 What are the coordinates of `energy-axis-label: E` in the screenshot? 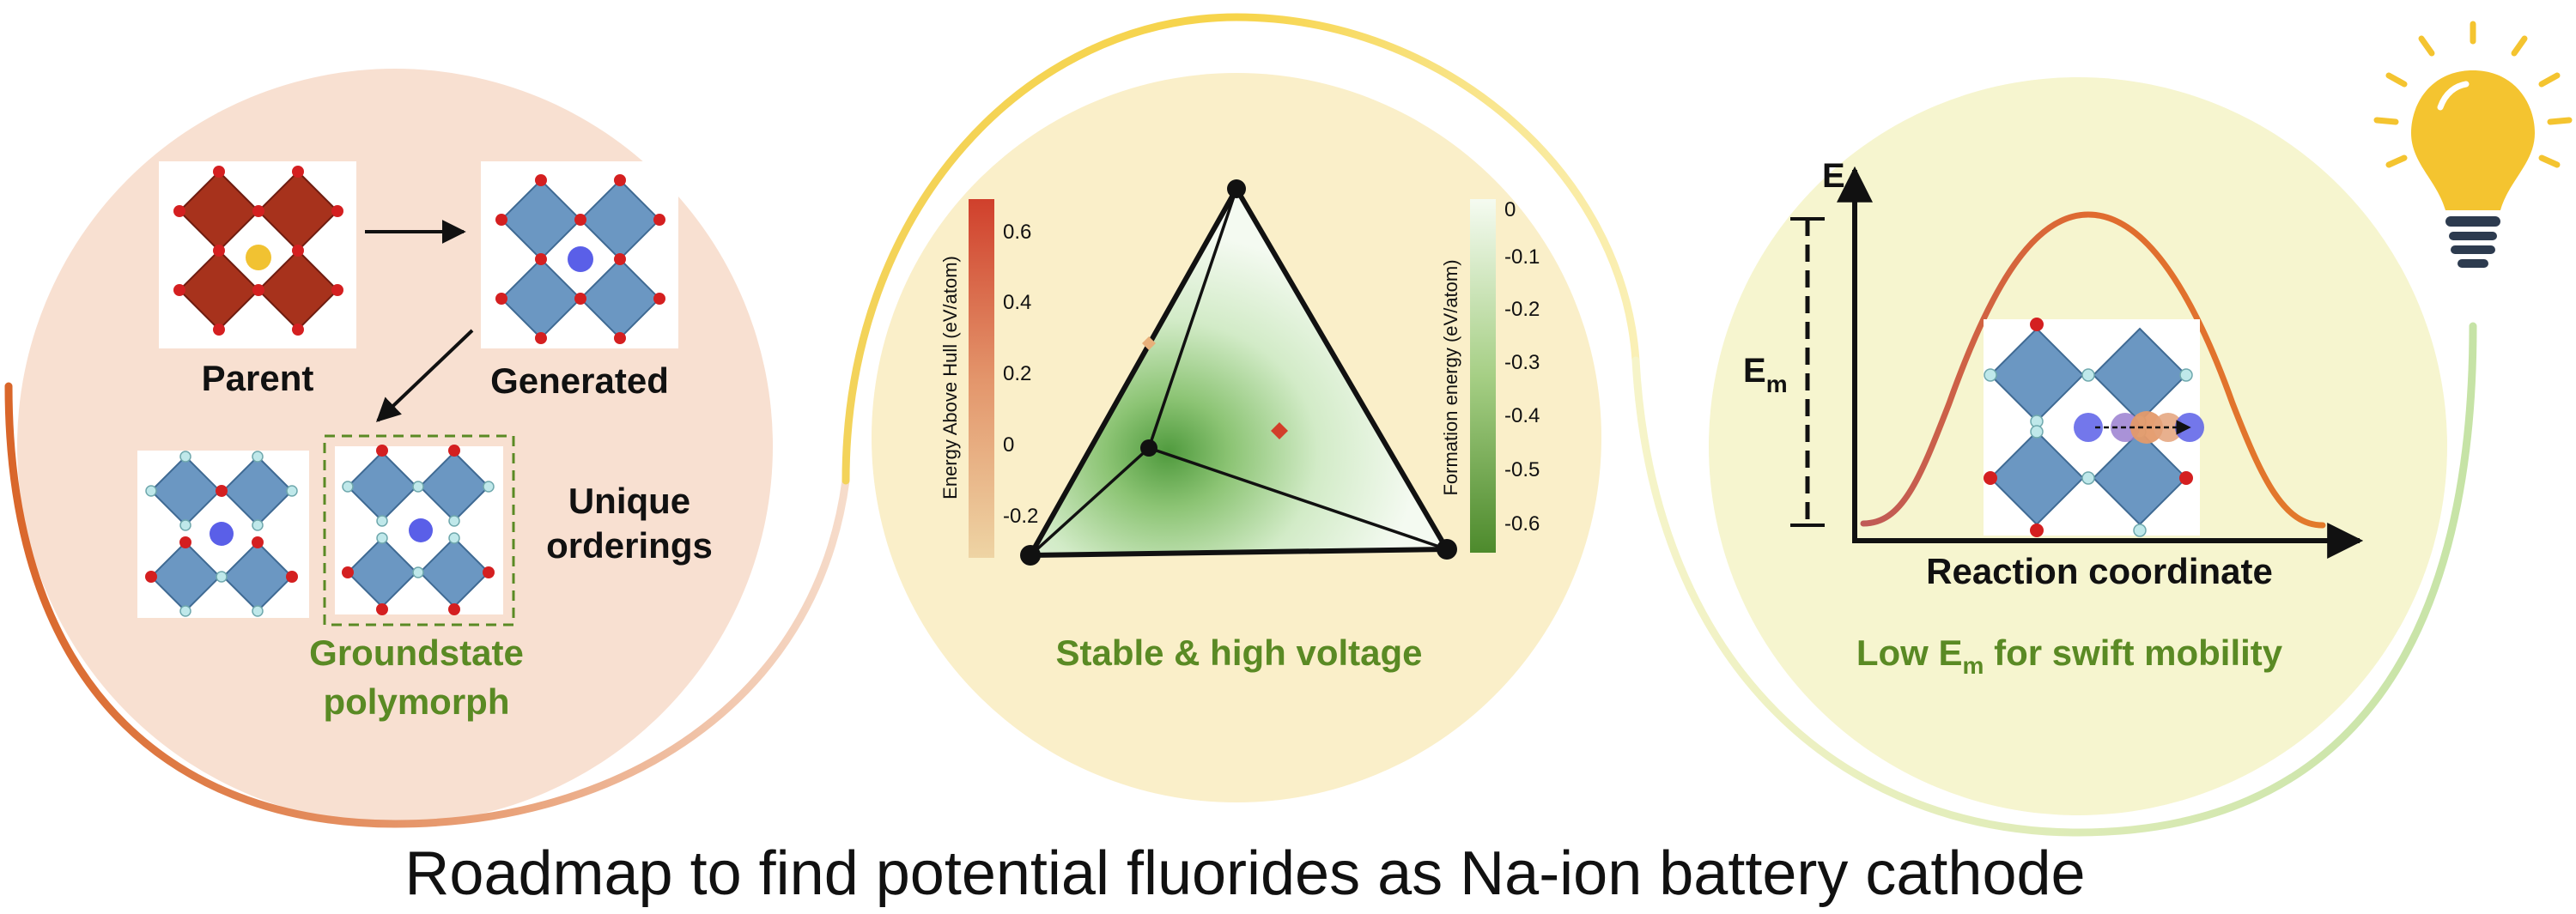 It's located at (1834, 176).